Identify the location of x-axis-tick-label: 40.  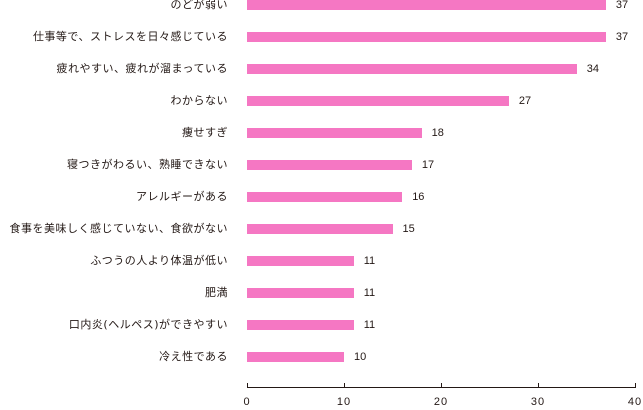
(635, 402).